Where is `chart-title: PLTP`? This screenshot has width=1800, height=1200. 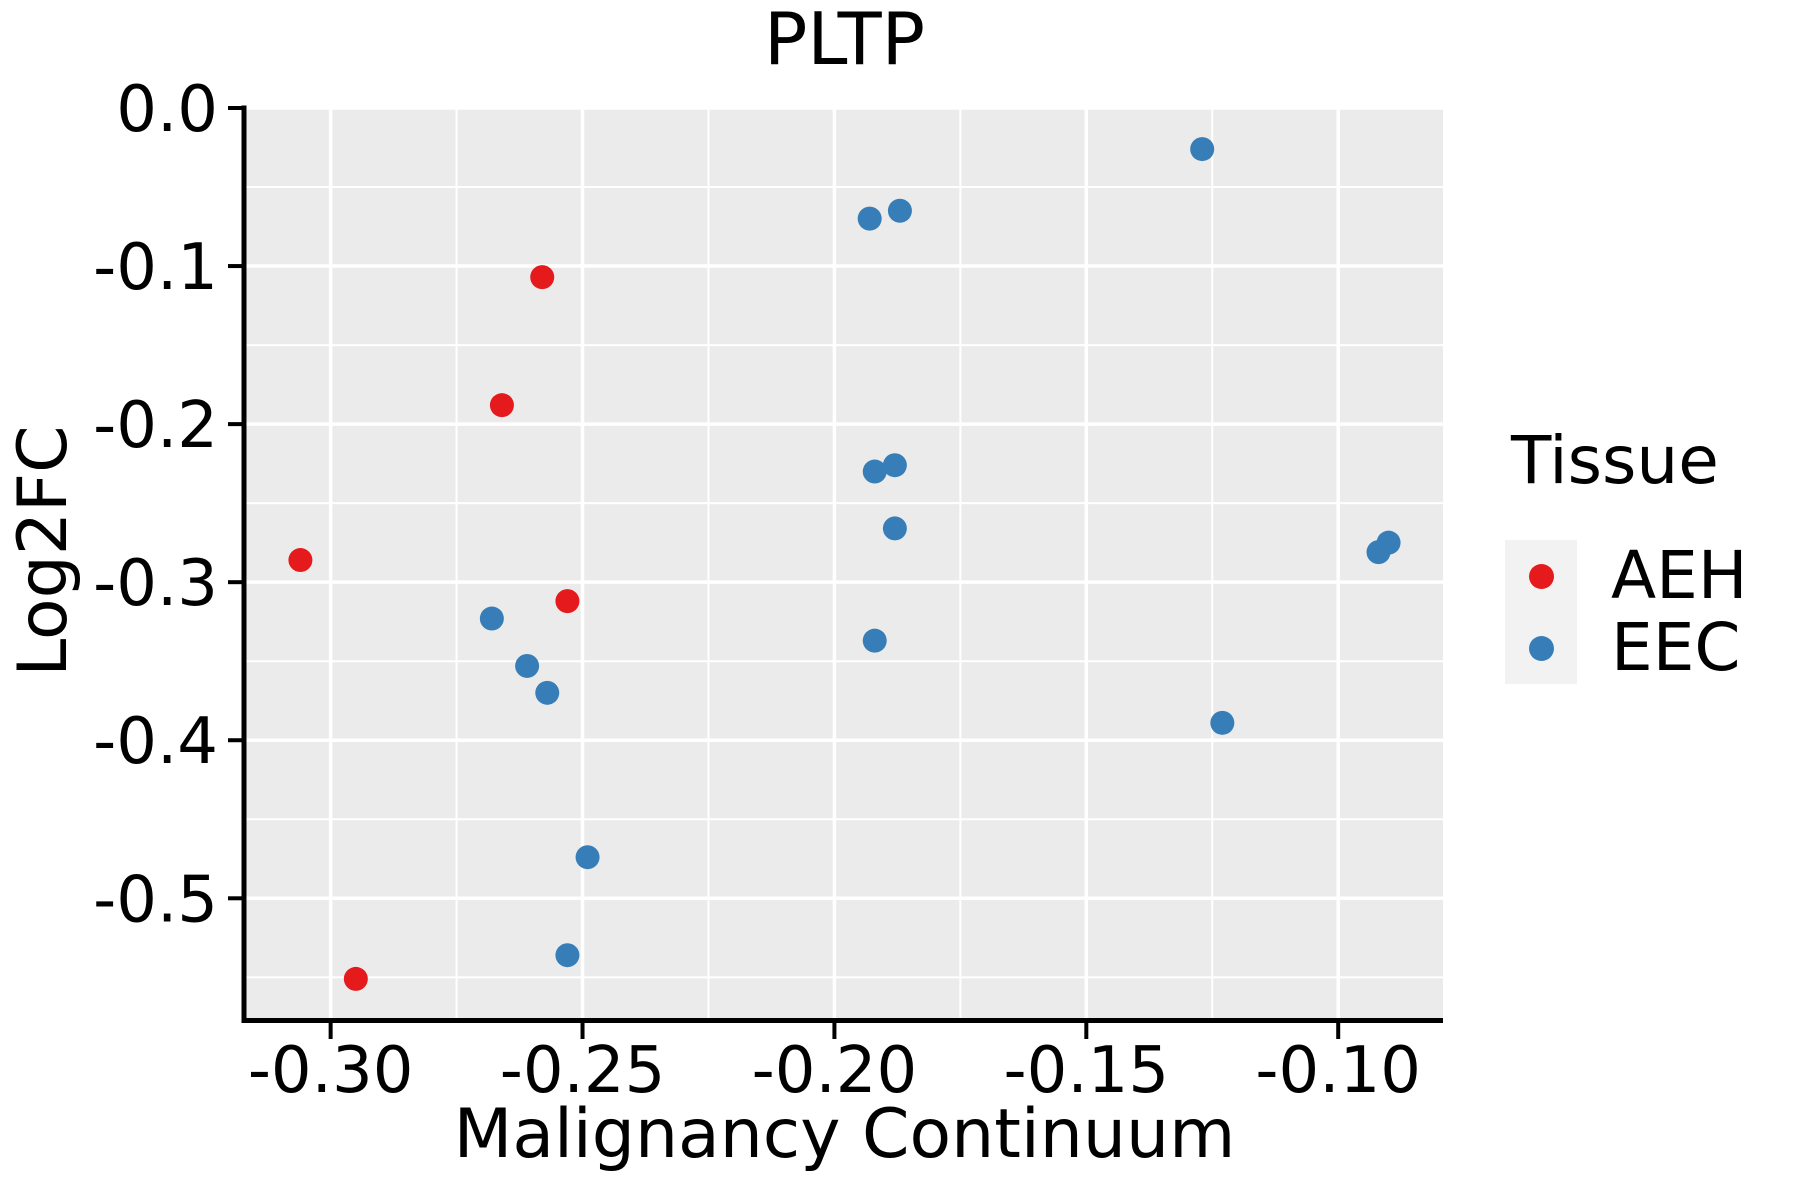
chart-title: PLTP is located at coordinates (844, 40).